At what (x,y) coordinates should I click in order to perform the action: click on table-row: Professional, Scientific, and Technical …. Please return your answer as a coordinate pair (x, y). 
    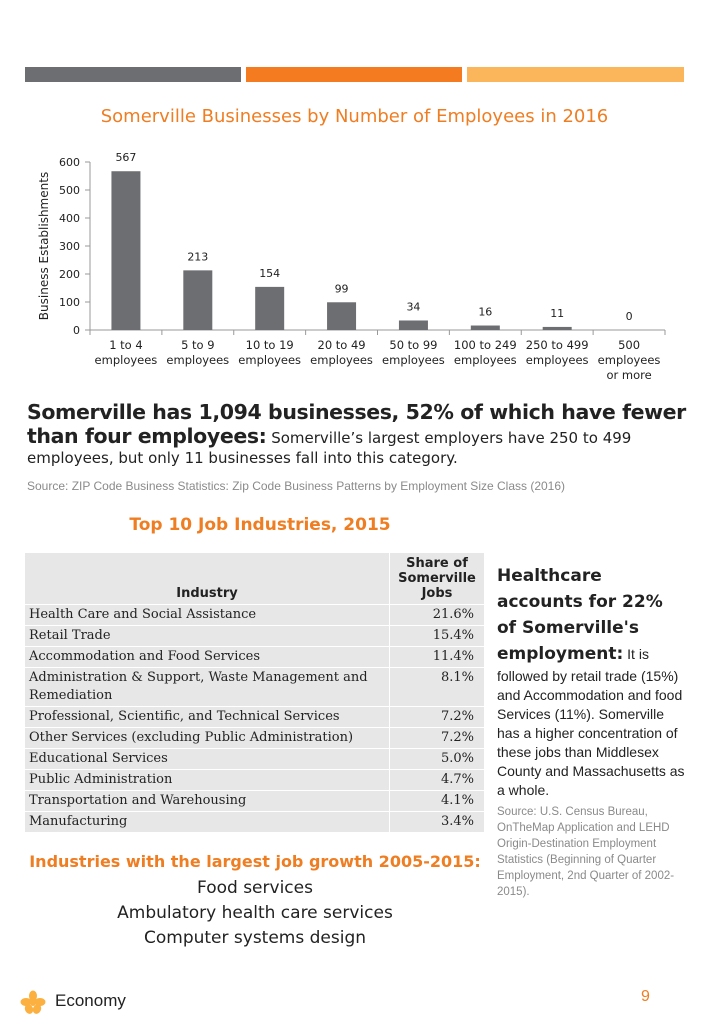
    Looking at the image, I should click on (254, 717).